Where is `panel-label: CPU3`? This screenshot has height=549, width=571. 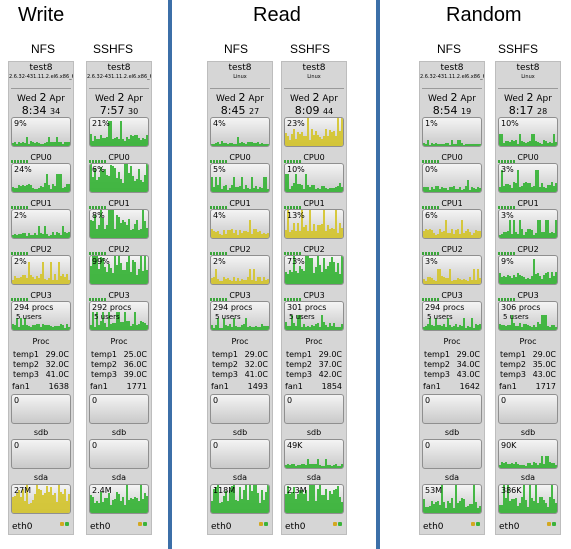
panel-label: CPU3 is located at coordinates (119, 295).